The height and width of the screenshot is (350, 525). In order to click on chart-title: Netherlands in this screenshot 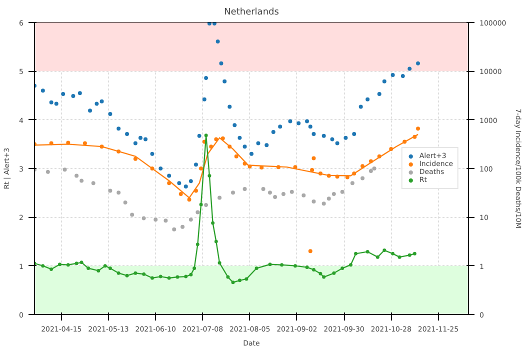, I will do `click(252, 13)`.